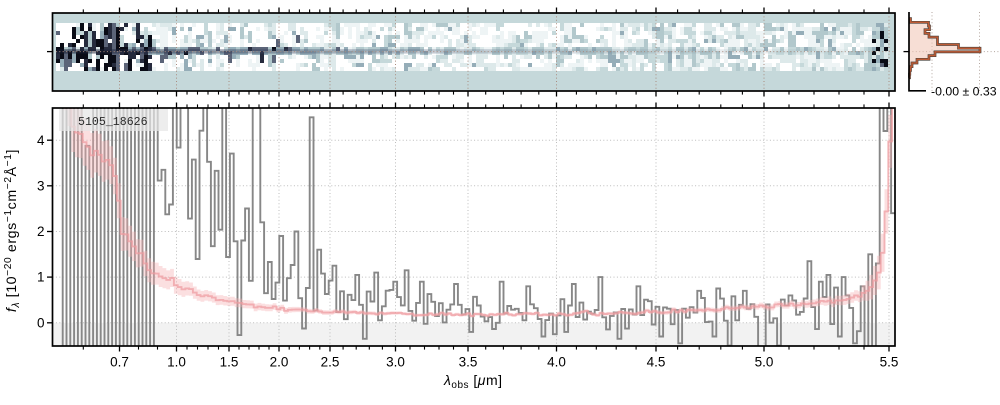  I want to click on svg-text: 0.7, so click(119, 362).